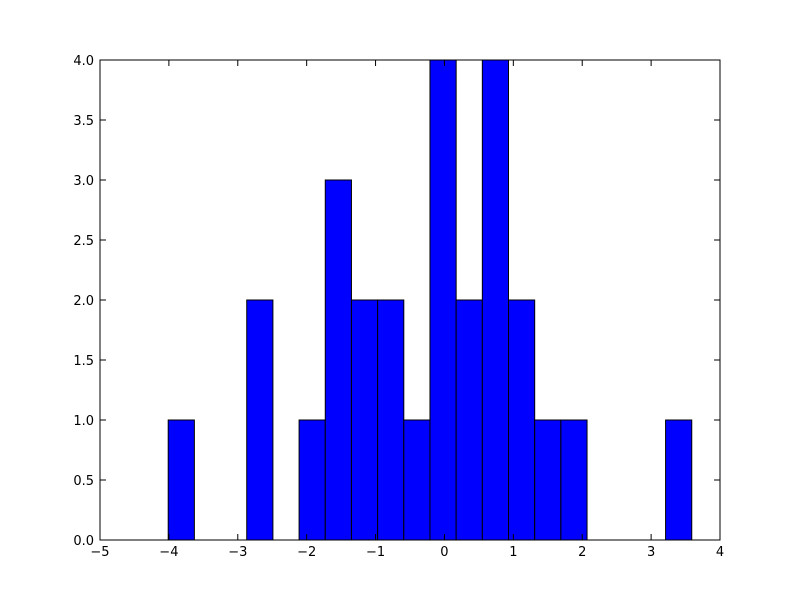 Image resolution: width=800 pixels, height=600 pixels. I want to click on y-tick-label: 3.5, so click(83, 121).